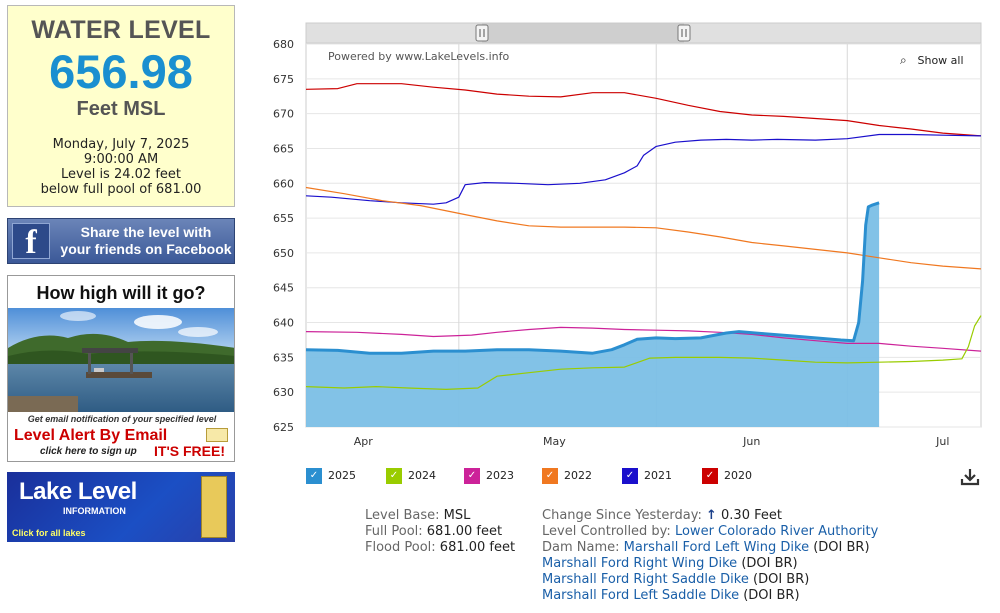 This screenshot has width=1000, height=613. I want to click on powered-by-text: Powered by www.LakeLevels.info, so click(419, 56).